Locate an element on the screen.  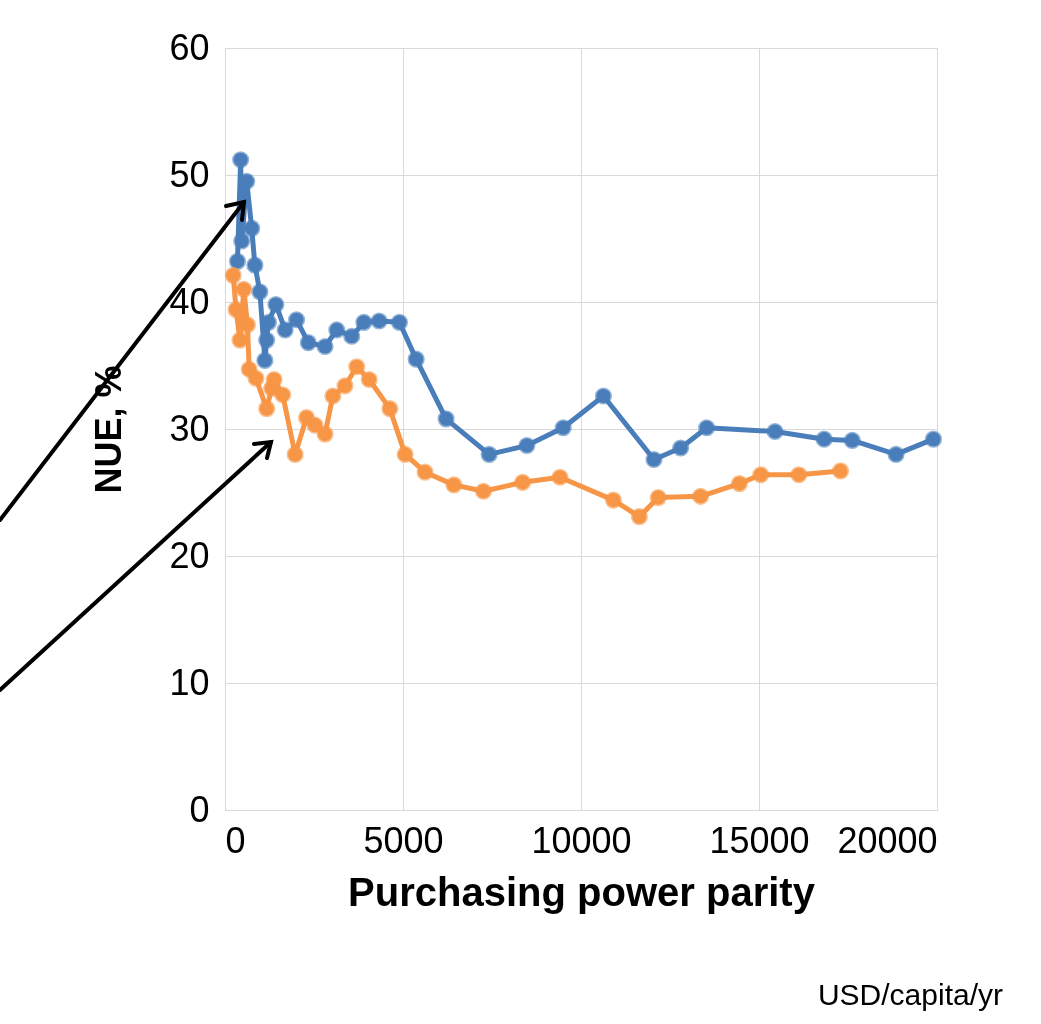
x-tick-label: 0 is located at coordinates (235, 840).